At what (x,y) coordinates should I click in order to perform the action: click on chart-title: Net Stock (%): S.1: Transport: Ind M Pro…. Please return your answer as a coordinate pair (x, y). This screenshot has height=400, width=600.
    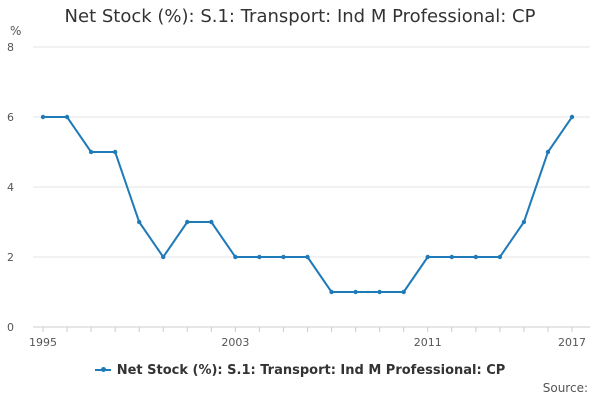
    Looking at the image, I should click on (300, 16).